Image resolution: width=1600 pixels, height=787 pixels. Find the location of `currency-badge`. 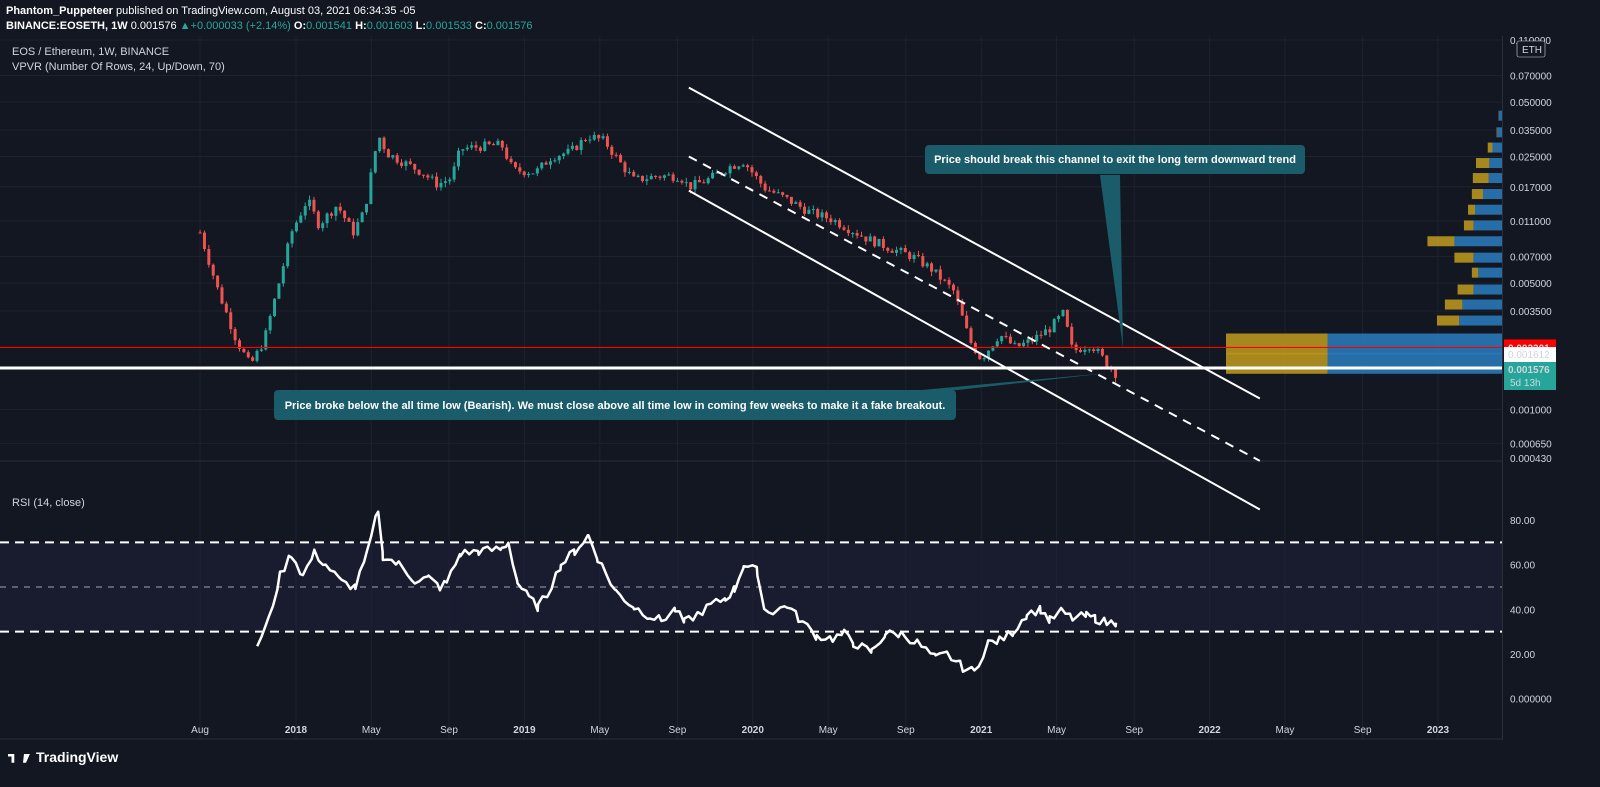

currency-badge is located at coordinates (1531, 49).